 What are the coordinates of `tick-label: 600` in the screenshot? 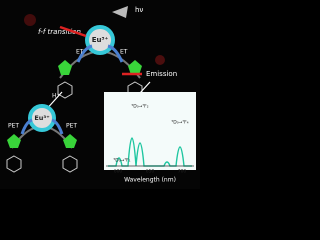 It's located at (118, 172).